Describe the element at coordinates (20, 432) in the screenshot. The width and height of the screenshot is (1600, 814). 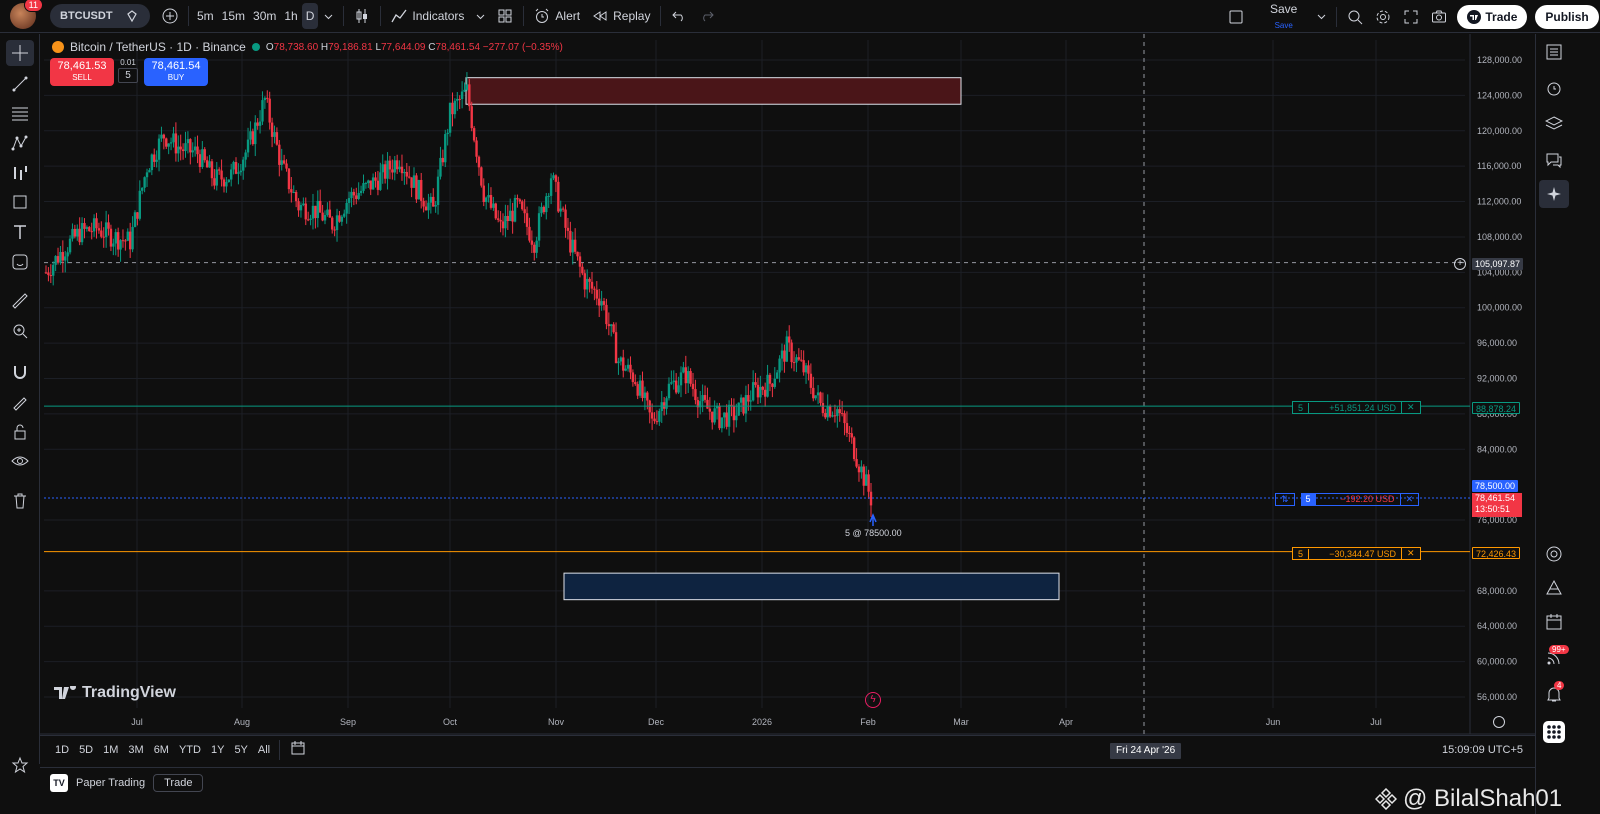
I see `lock-tool` at that location.